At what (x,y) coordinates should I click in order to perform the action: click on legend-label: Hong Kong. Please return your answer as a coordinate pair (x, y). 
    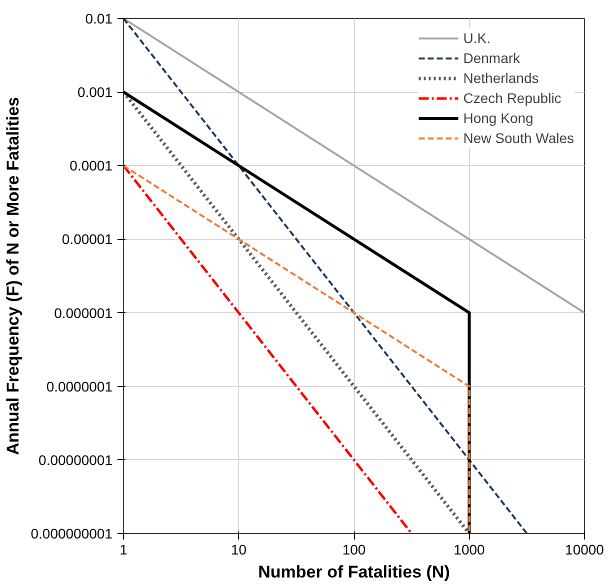
    Looking at the image, I should click on (498, 118).